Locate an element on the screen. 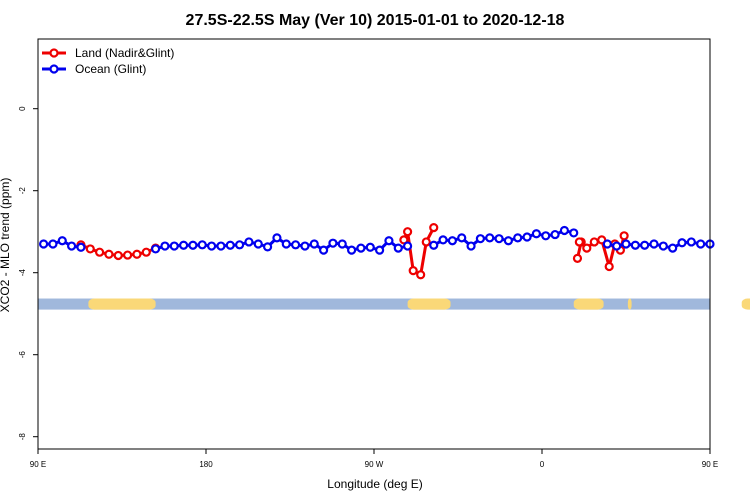 The width and height of the screenshot is (750, 500). series-land is located at coordinates (352, 251).